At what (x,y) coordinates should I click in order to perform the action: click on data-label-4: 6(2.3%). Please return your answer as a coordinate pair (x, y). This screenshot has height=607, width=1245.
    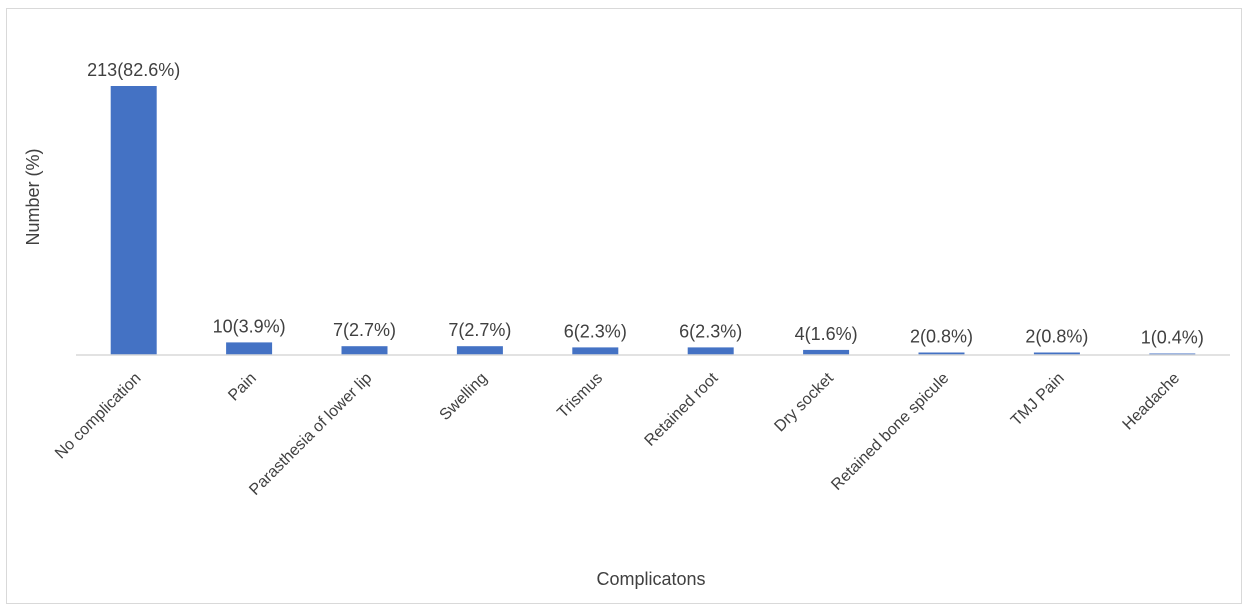
    Looking at the image, I should click on (595, 331).